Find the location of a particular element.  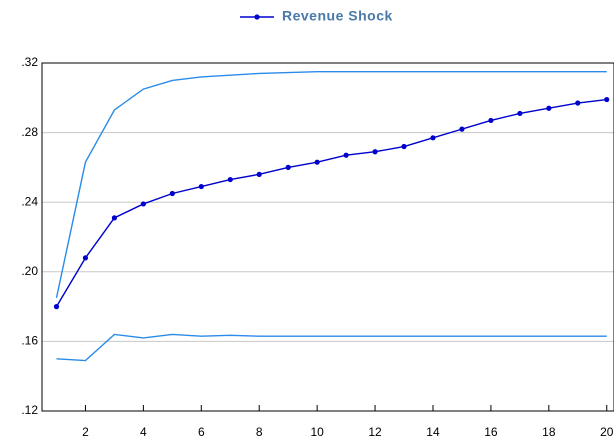

x-tick-label: 20 is located at coordinates (607, 432).